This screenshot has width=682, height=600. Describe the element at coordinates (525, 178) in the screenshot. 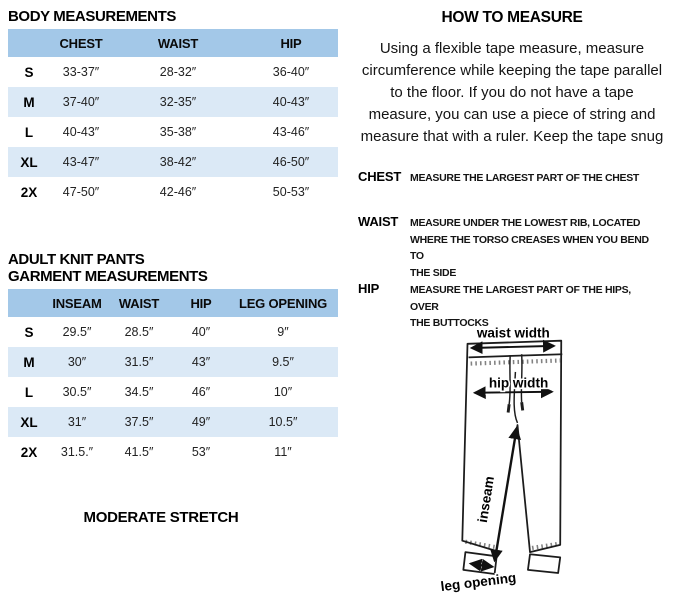

I see `definition-text: MEASURE THE LARGEST PART OF THE CHEST` at that location.